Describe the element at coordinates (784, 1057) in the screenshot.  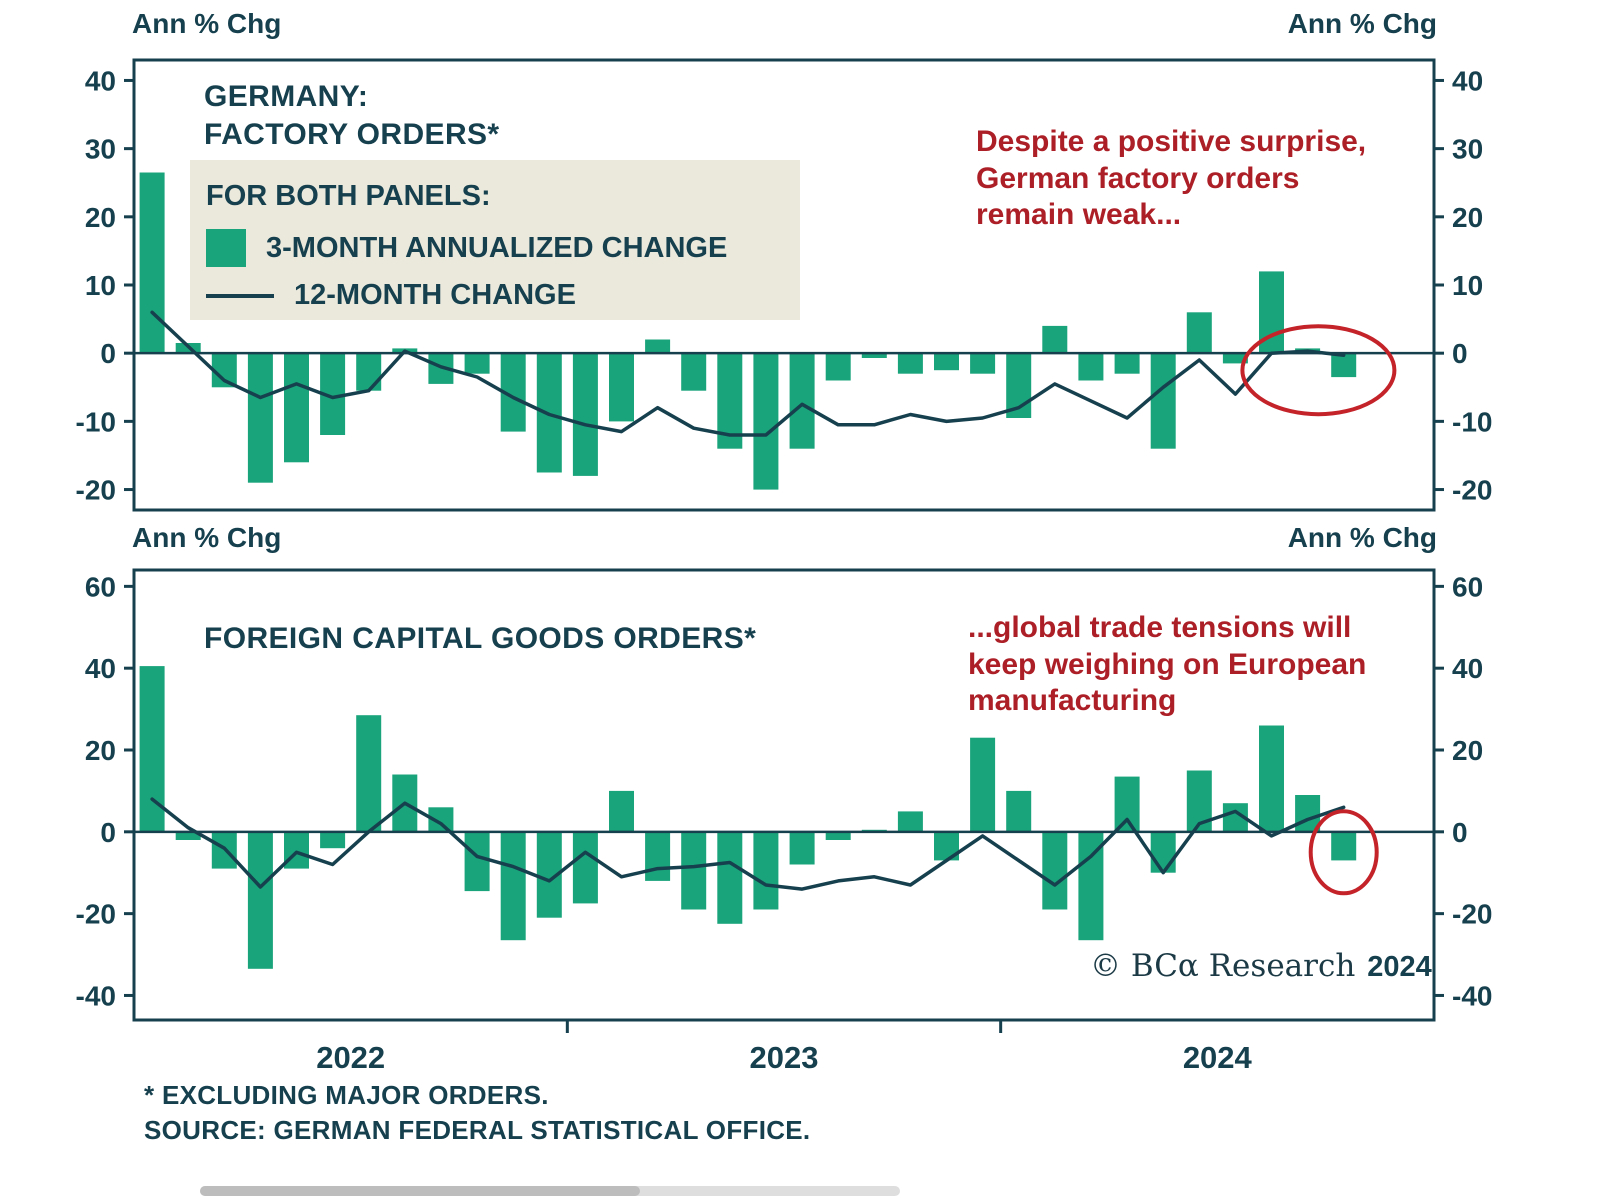
I see `x-year-label-2023: 2023` at that location.